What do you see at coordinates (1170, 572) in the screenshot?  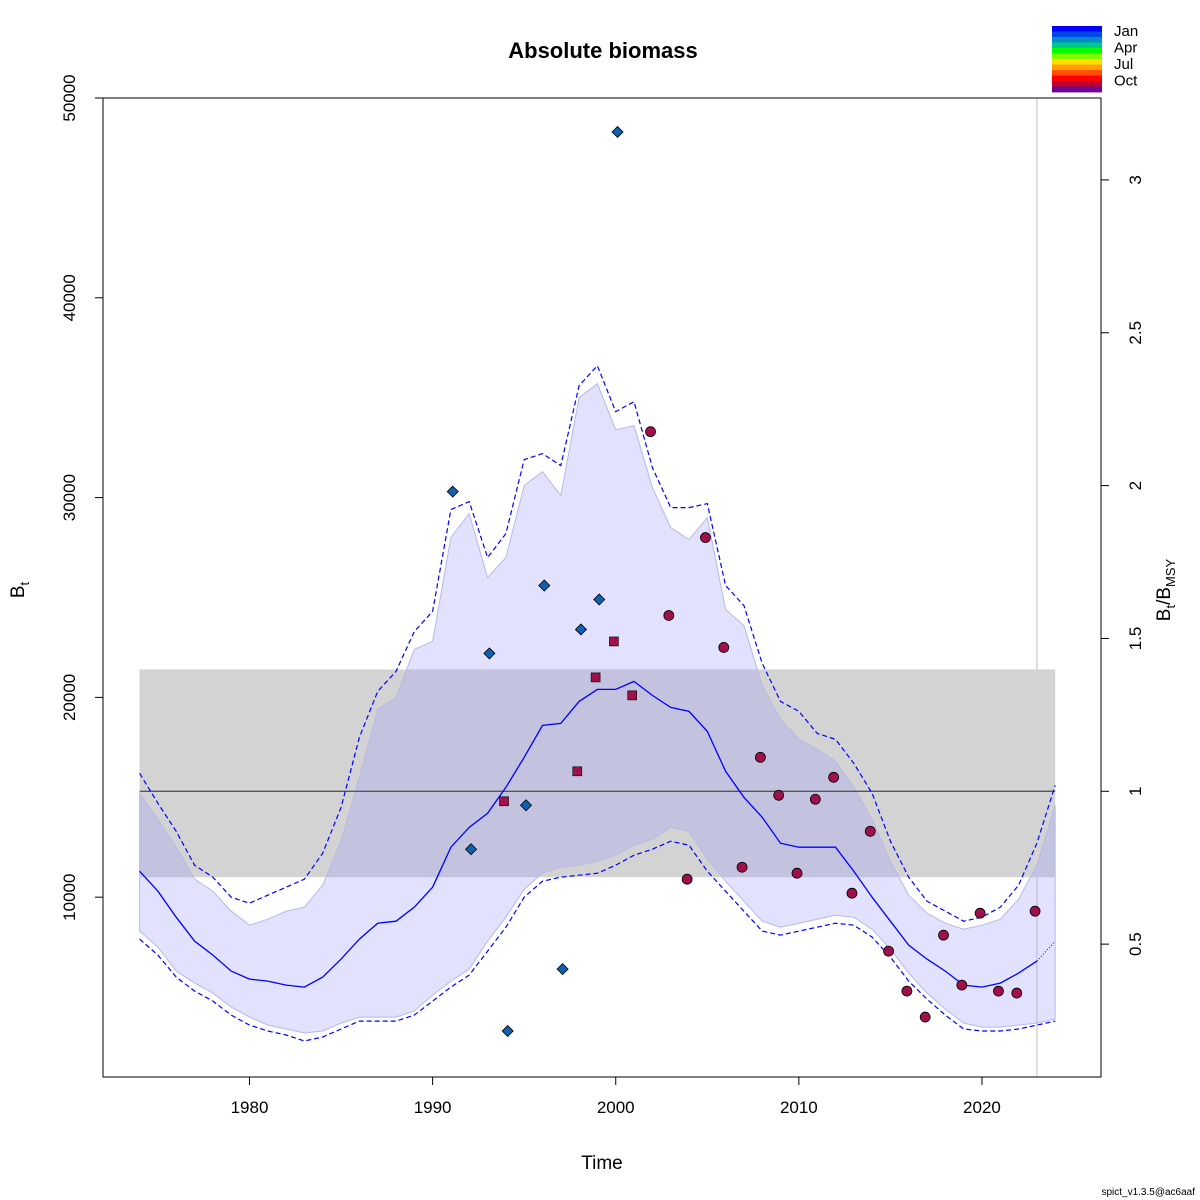 I see `y2-label-sub-msy: MSY` at bounding box center [1170, 572].